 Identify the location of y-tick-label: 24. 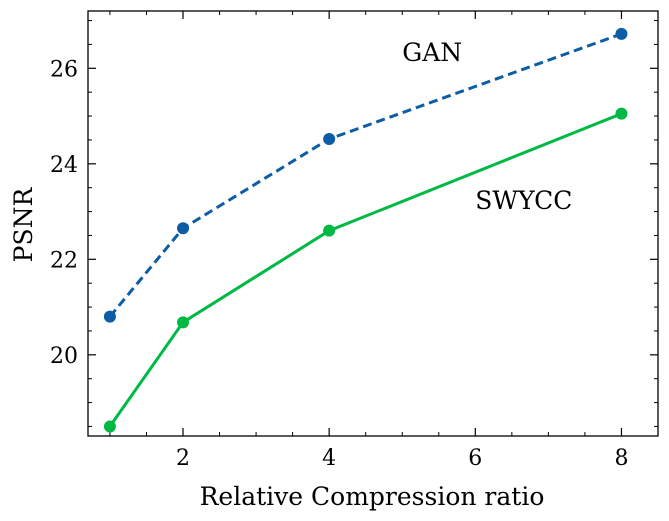
(64, 165).